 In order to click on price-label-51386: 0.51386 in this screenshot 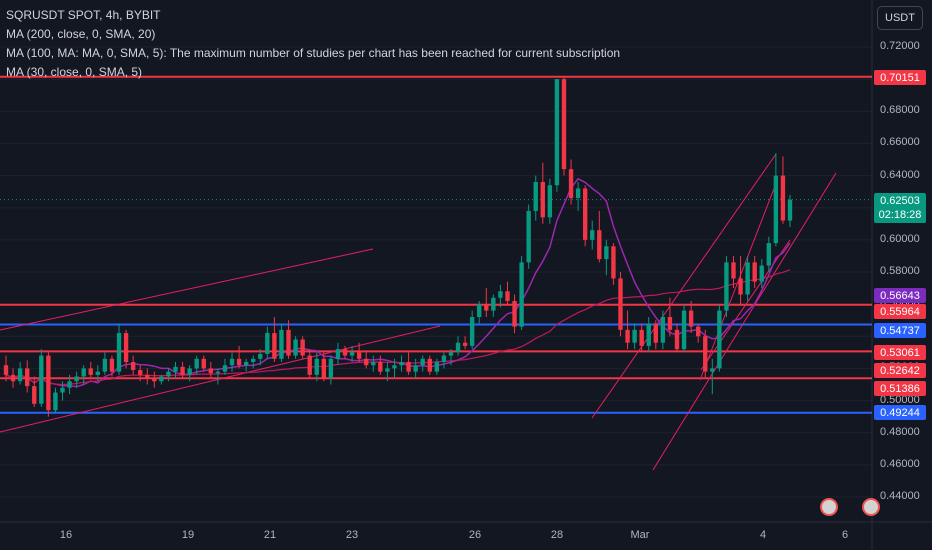, I will do `click(900, 388)`.